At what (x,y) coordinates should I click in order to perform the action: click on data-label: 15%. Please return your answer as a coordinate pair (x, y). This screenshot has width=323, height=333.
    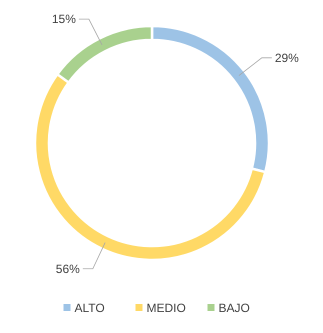
    Looking at the image, I should click on (64, 19).